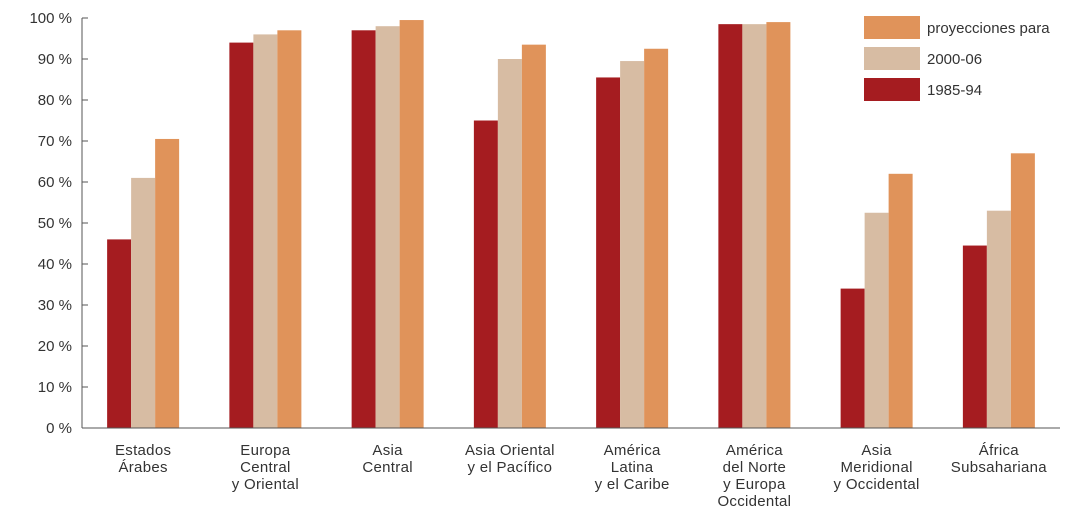  What do you see at coordinates (265, 484) in the screenshot?
I see `x-category-label: y Oriental` at bounding box center [265, 484].